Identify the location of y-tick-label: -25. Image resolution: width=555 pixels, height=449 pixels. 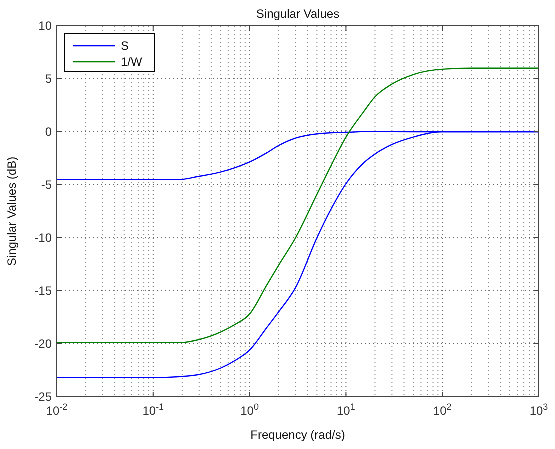
(43, 397).